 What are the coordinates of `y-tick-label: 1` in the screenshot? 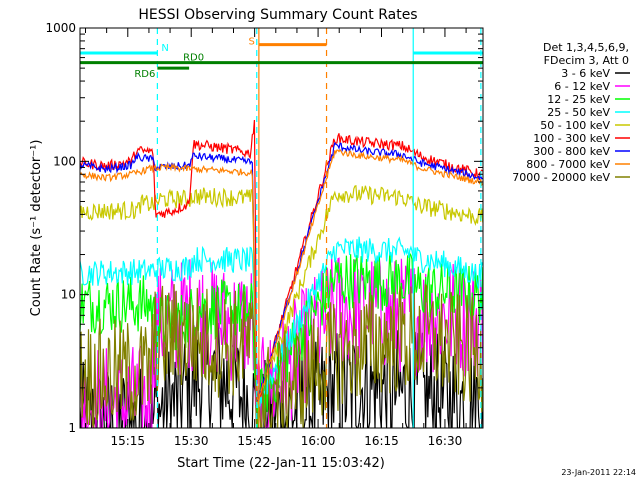 It's located at (72, 428).